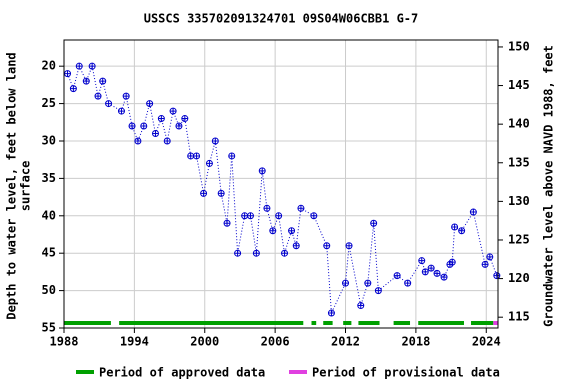 This screenshot has width=576, height=384. What do you see at coordinates (519, 239) in the screenshot?
I see `y2-tick-label: 125` at bounding box center [519, 239].